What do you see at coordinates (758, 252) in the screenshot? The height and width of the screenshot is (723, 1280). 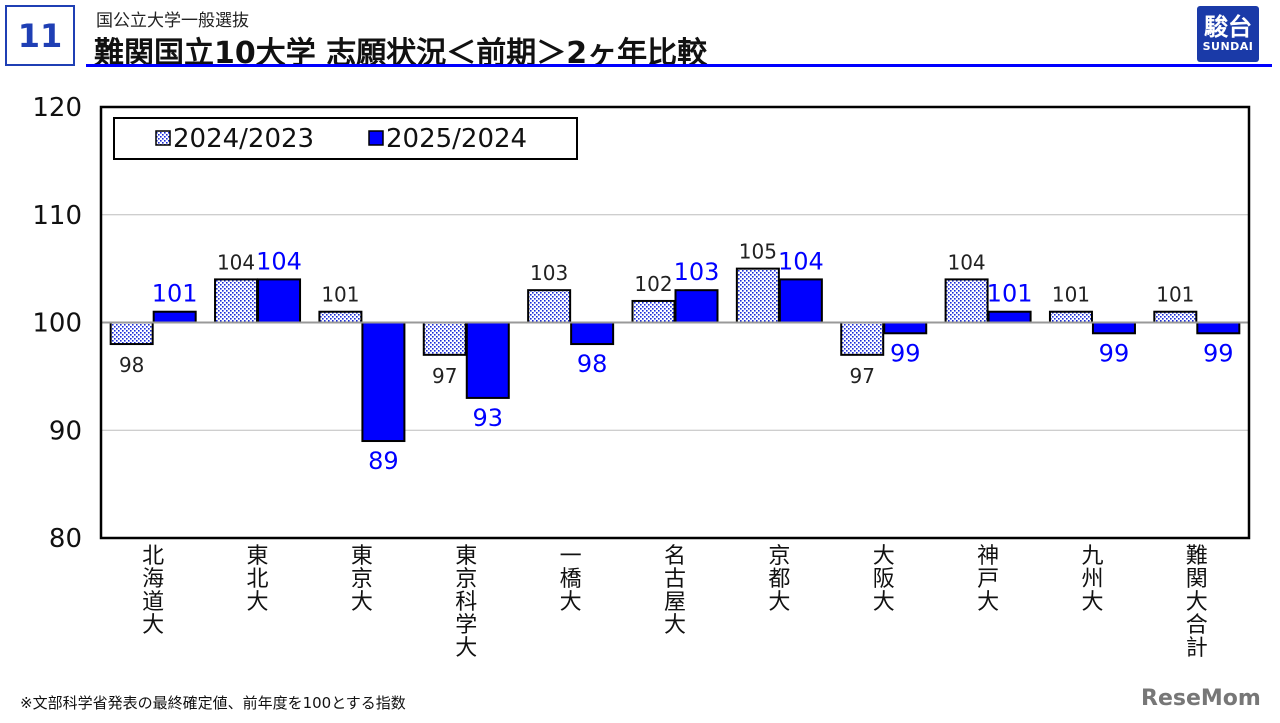 I see `data-label: 105` at bounding box center [758, 252].